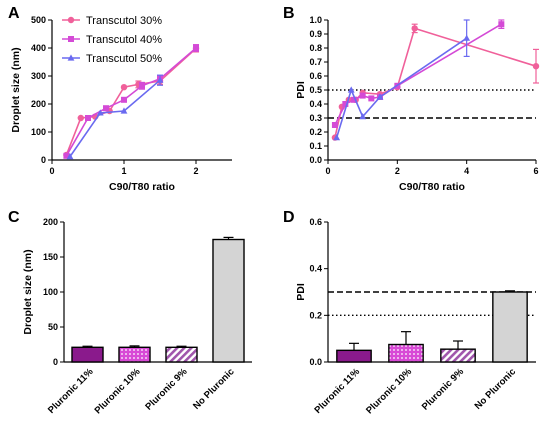 This screenshot has height=428, width=550. What do you see at coordinates (71, 391) in the screenshot?
I see `category-label-pluronic-11-c: Pluronic 11%` at bounding box center [71, 391].